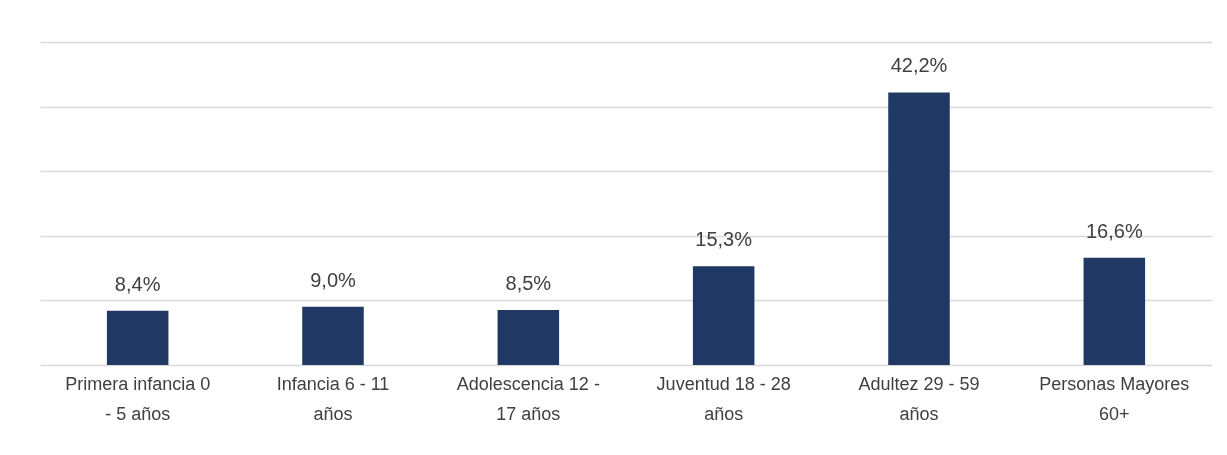 The image size is (1227, 455). Describe the element at coordinates (723, 398) in the screenshot. I see `x-tick-label: Juventud 18 - 28 años` at that location.